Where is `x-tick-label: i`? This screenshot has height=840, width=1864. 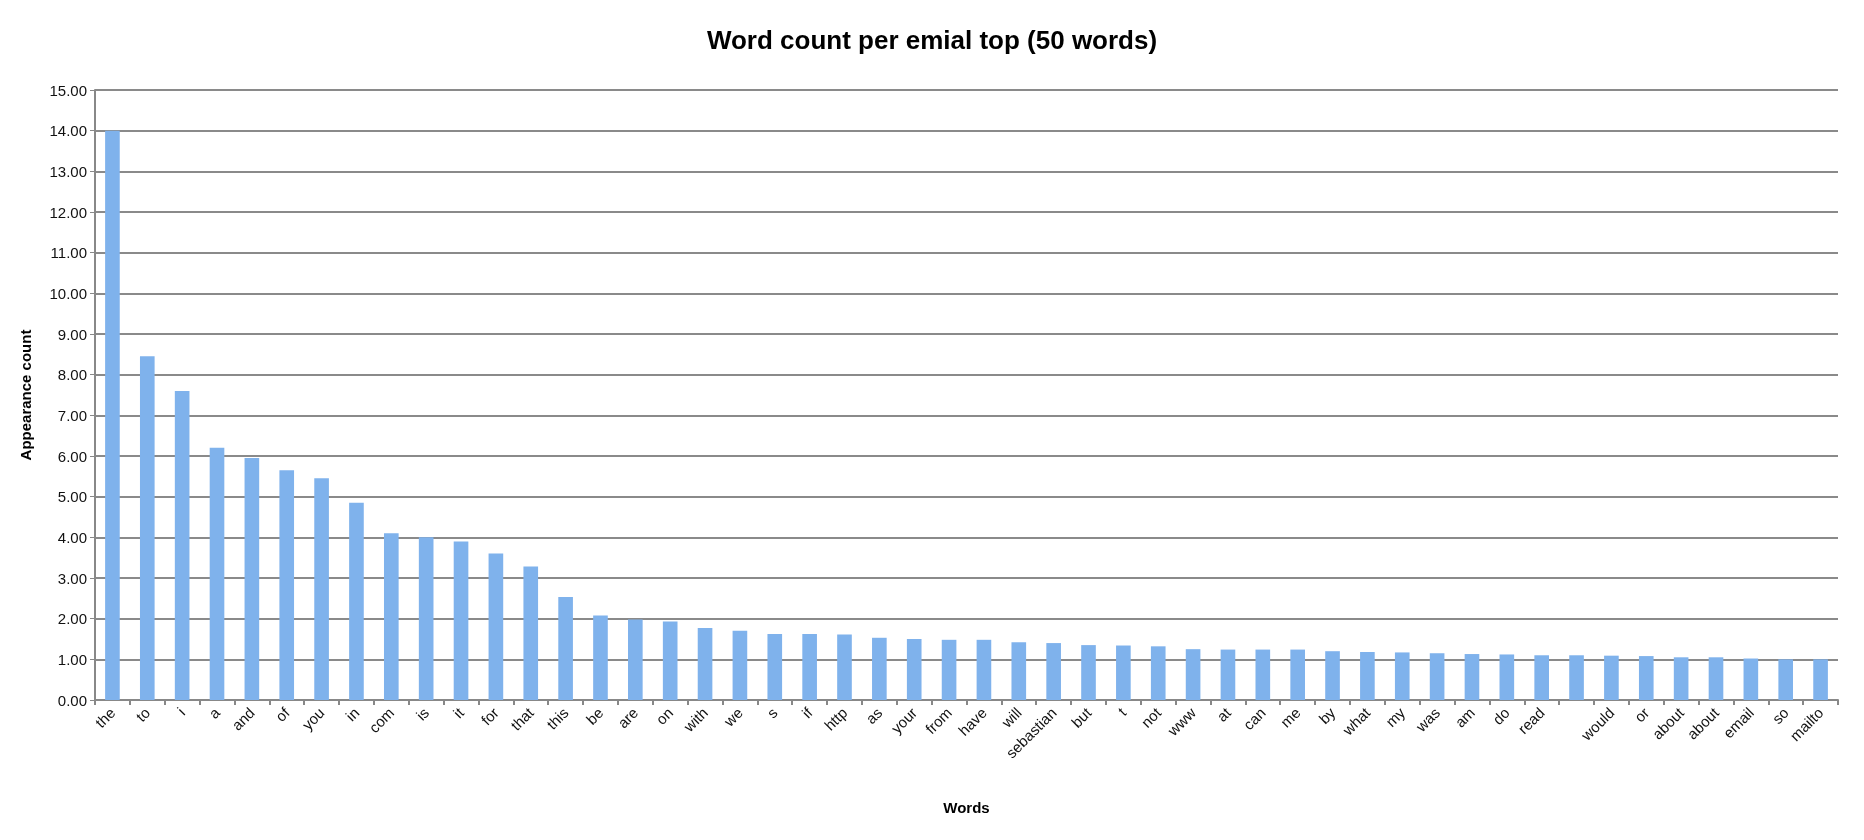
x-tick-label: i is located at coordinates (181, 711).